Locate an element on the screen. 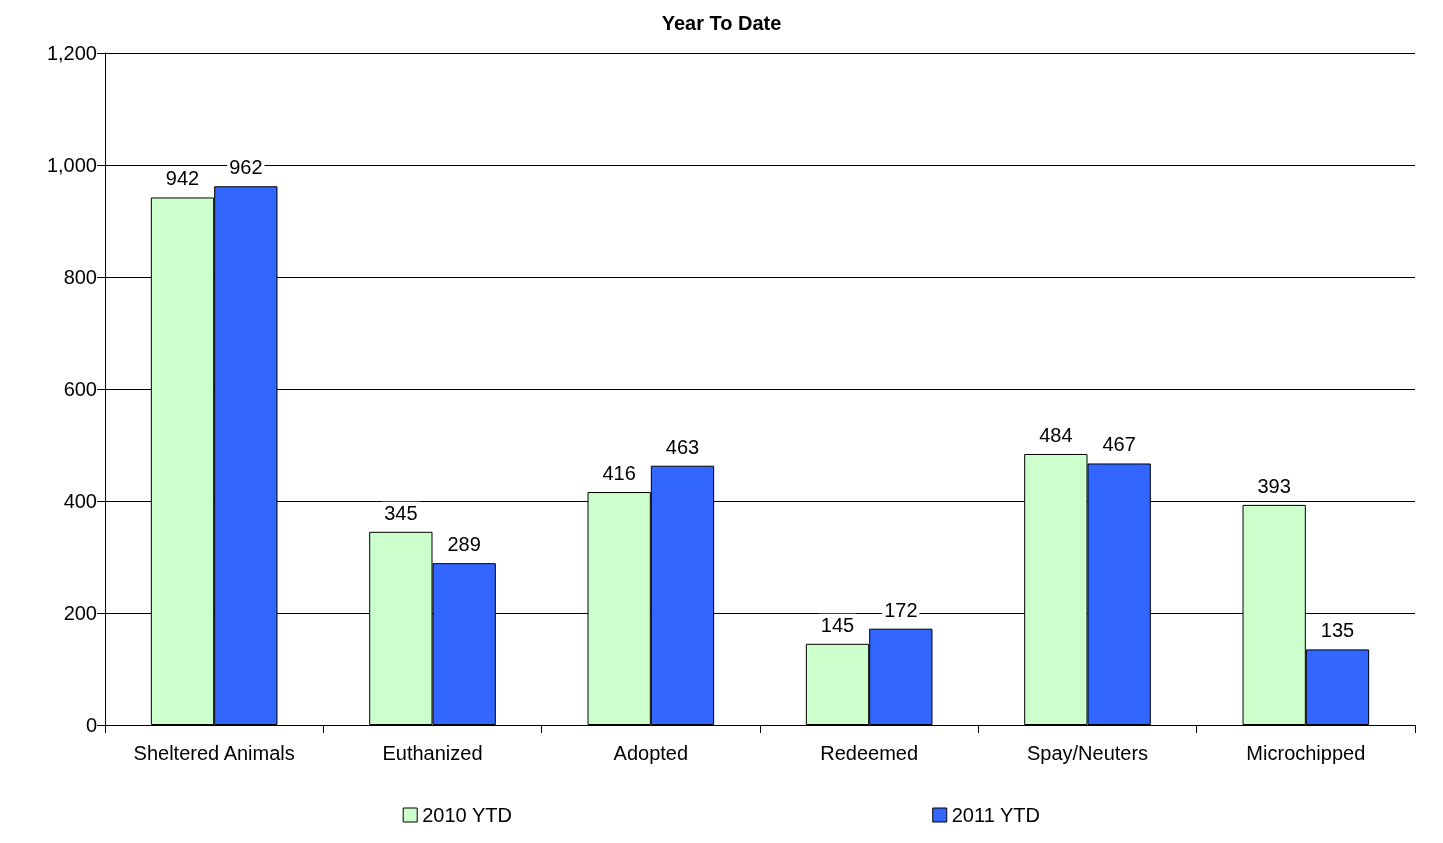  x-tick-label: Adopted is located at coordinates (651, 753).